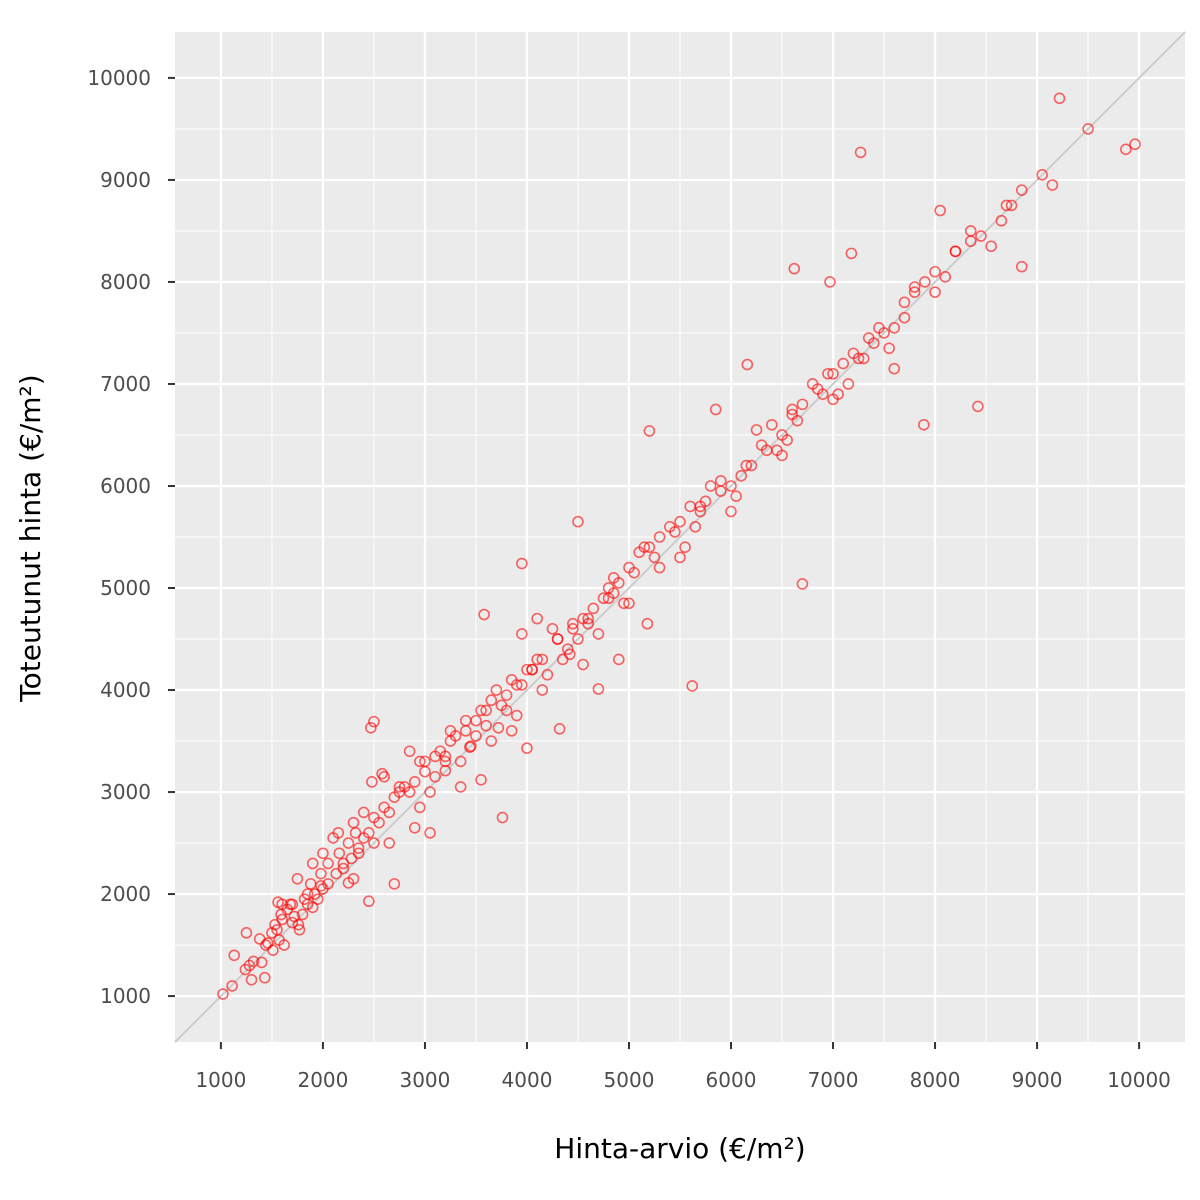 The image size is (1200, 1200). What do you see at coordinates (125, 996) in the screenshot?
I see `y-tick-label: 1000` at bounding box center [125, 996].